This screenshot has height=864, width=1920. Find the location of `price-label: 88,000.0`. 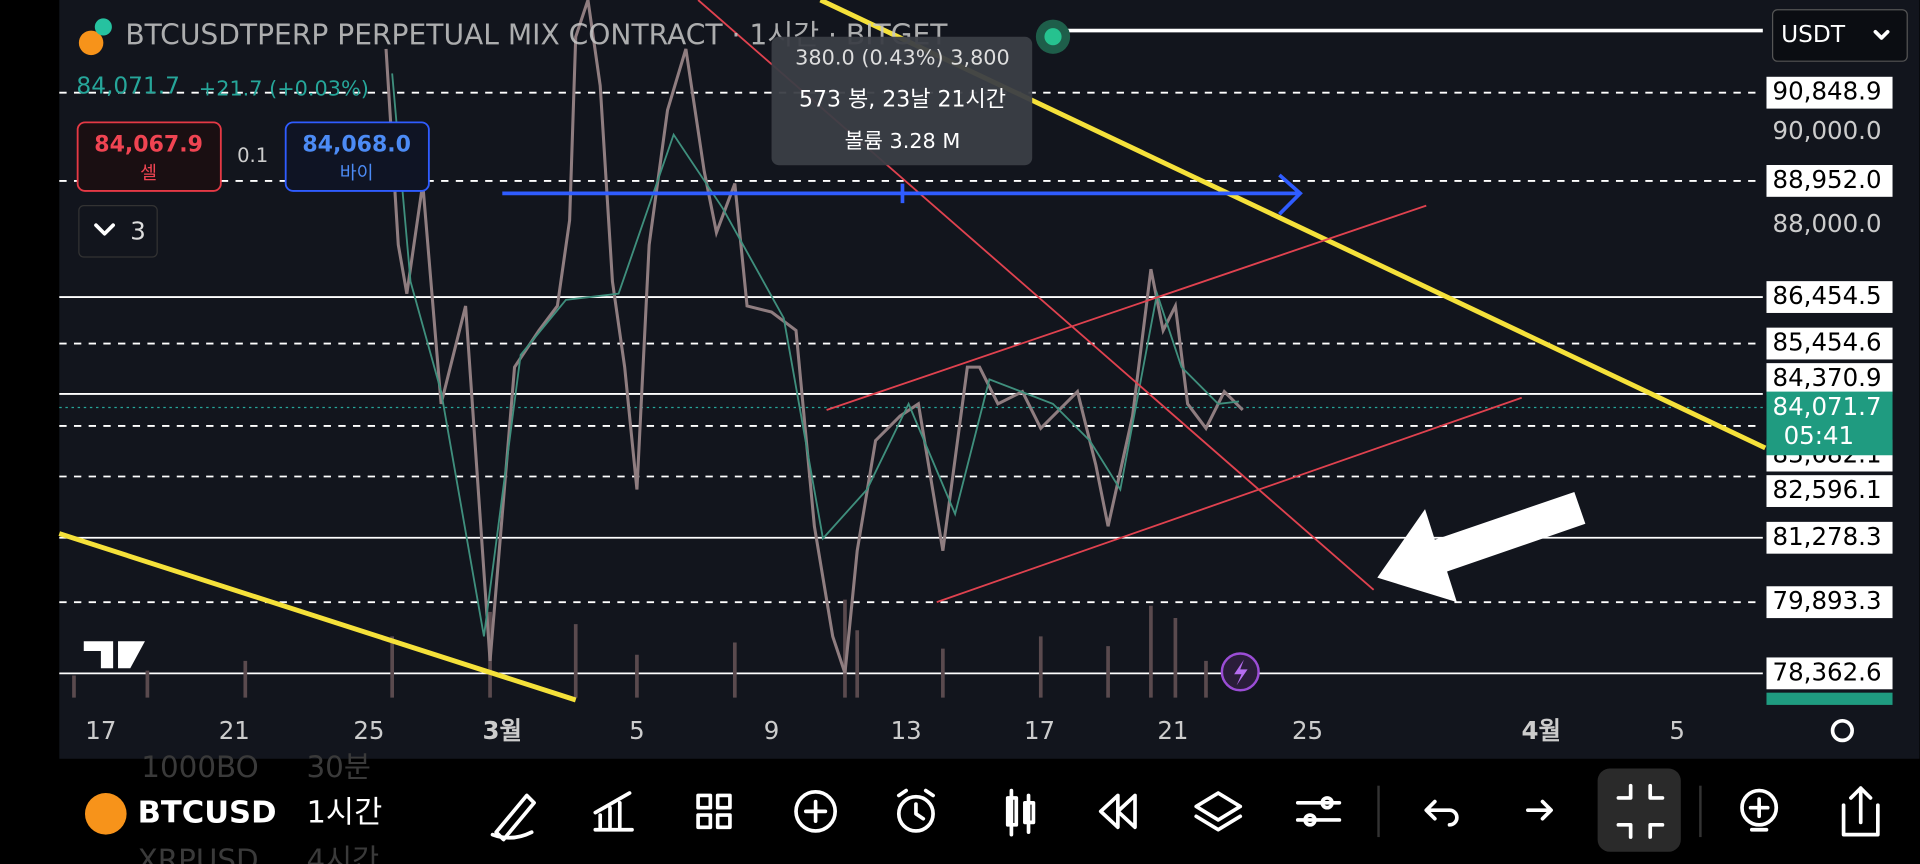

price-label: 88,000.0 is located at coordinates (1827, 223).